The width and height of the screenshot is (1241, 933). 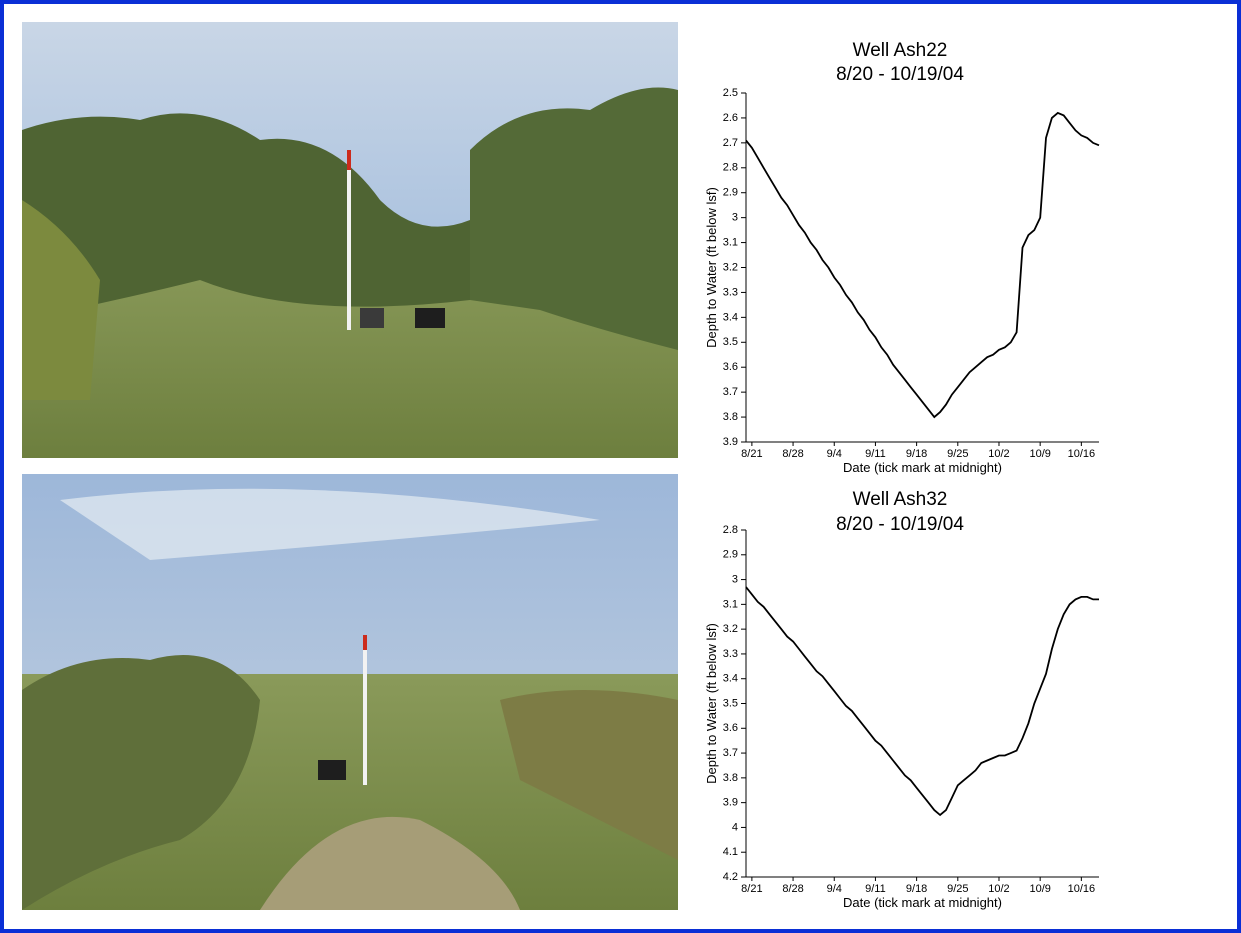 I want to click on chart-title: Well Ash32, so click(x=900, y=499).